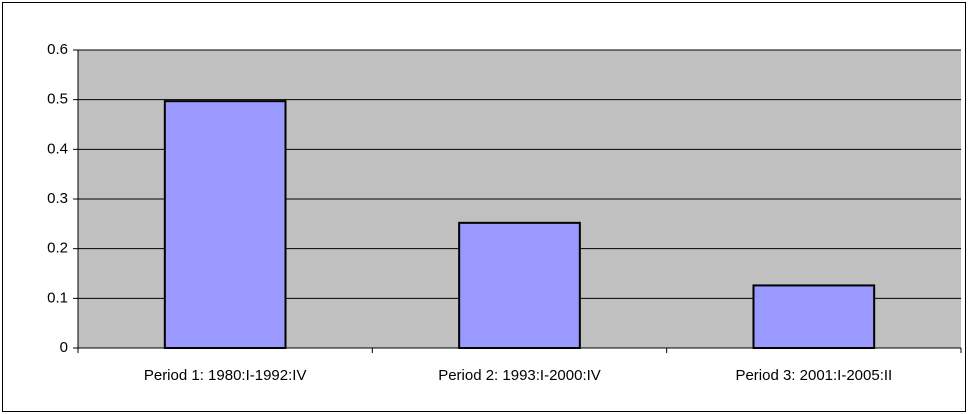  Describe the element at coordinates (64, 347) in the screenshot. I see `y-tick-label: 0` at that location.